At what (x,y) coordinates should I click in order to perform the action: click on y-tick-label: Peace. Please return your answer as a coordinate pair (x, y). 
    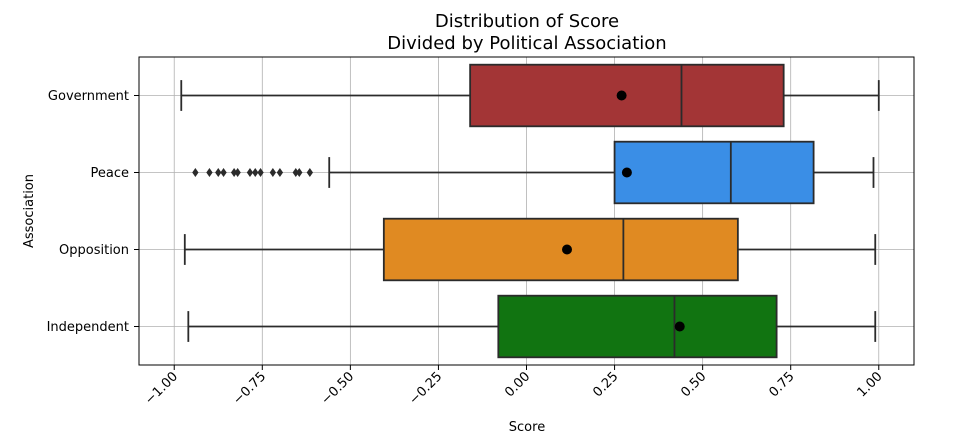
    Looking at the image, I should click on (110, 173).